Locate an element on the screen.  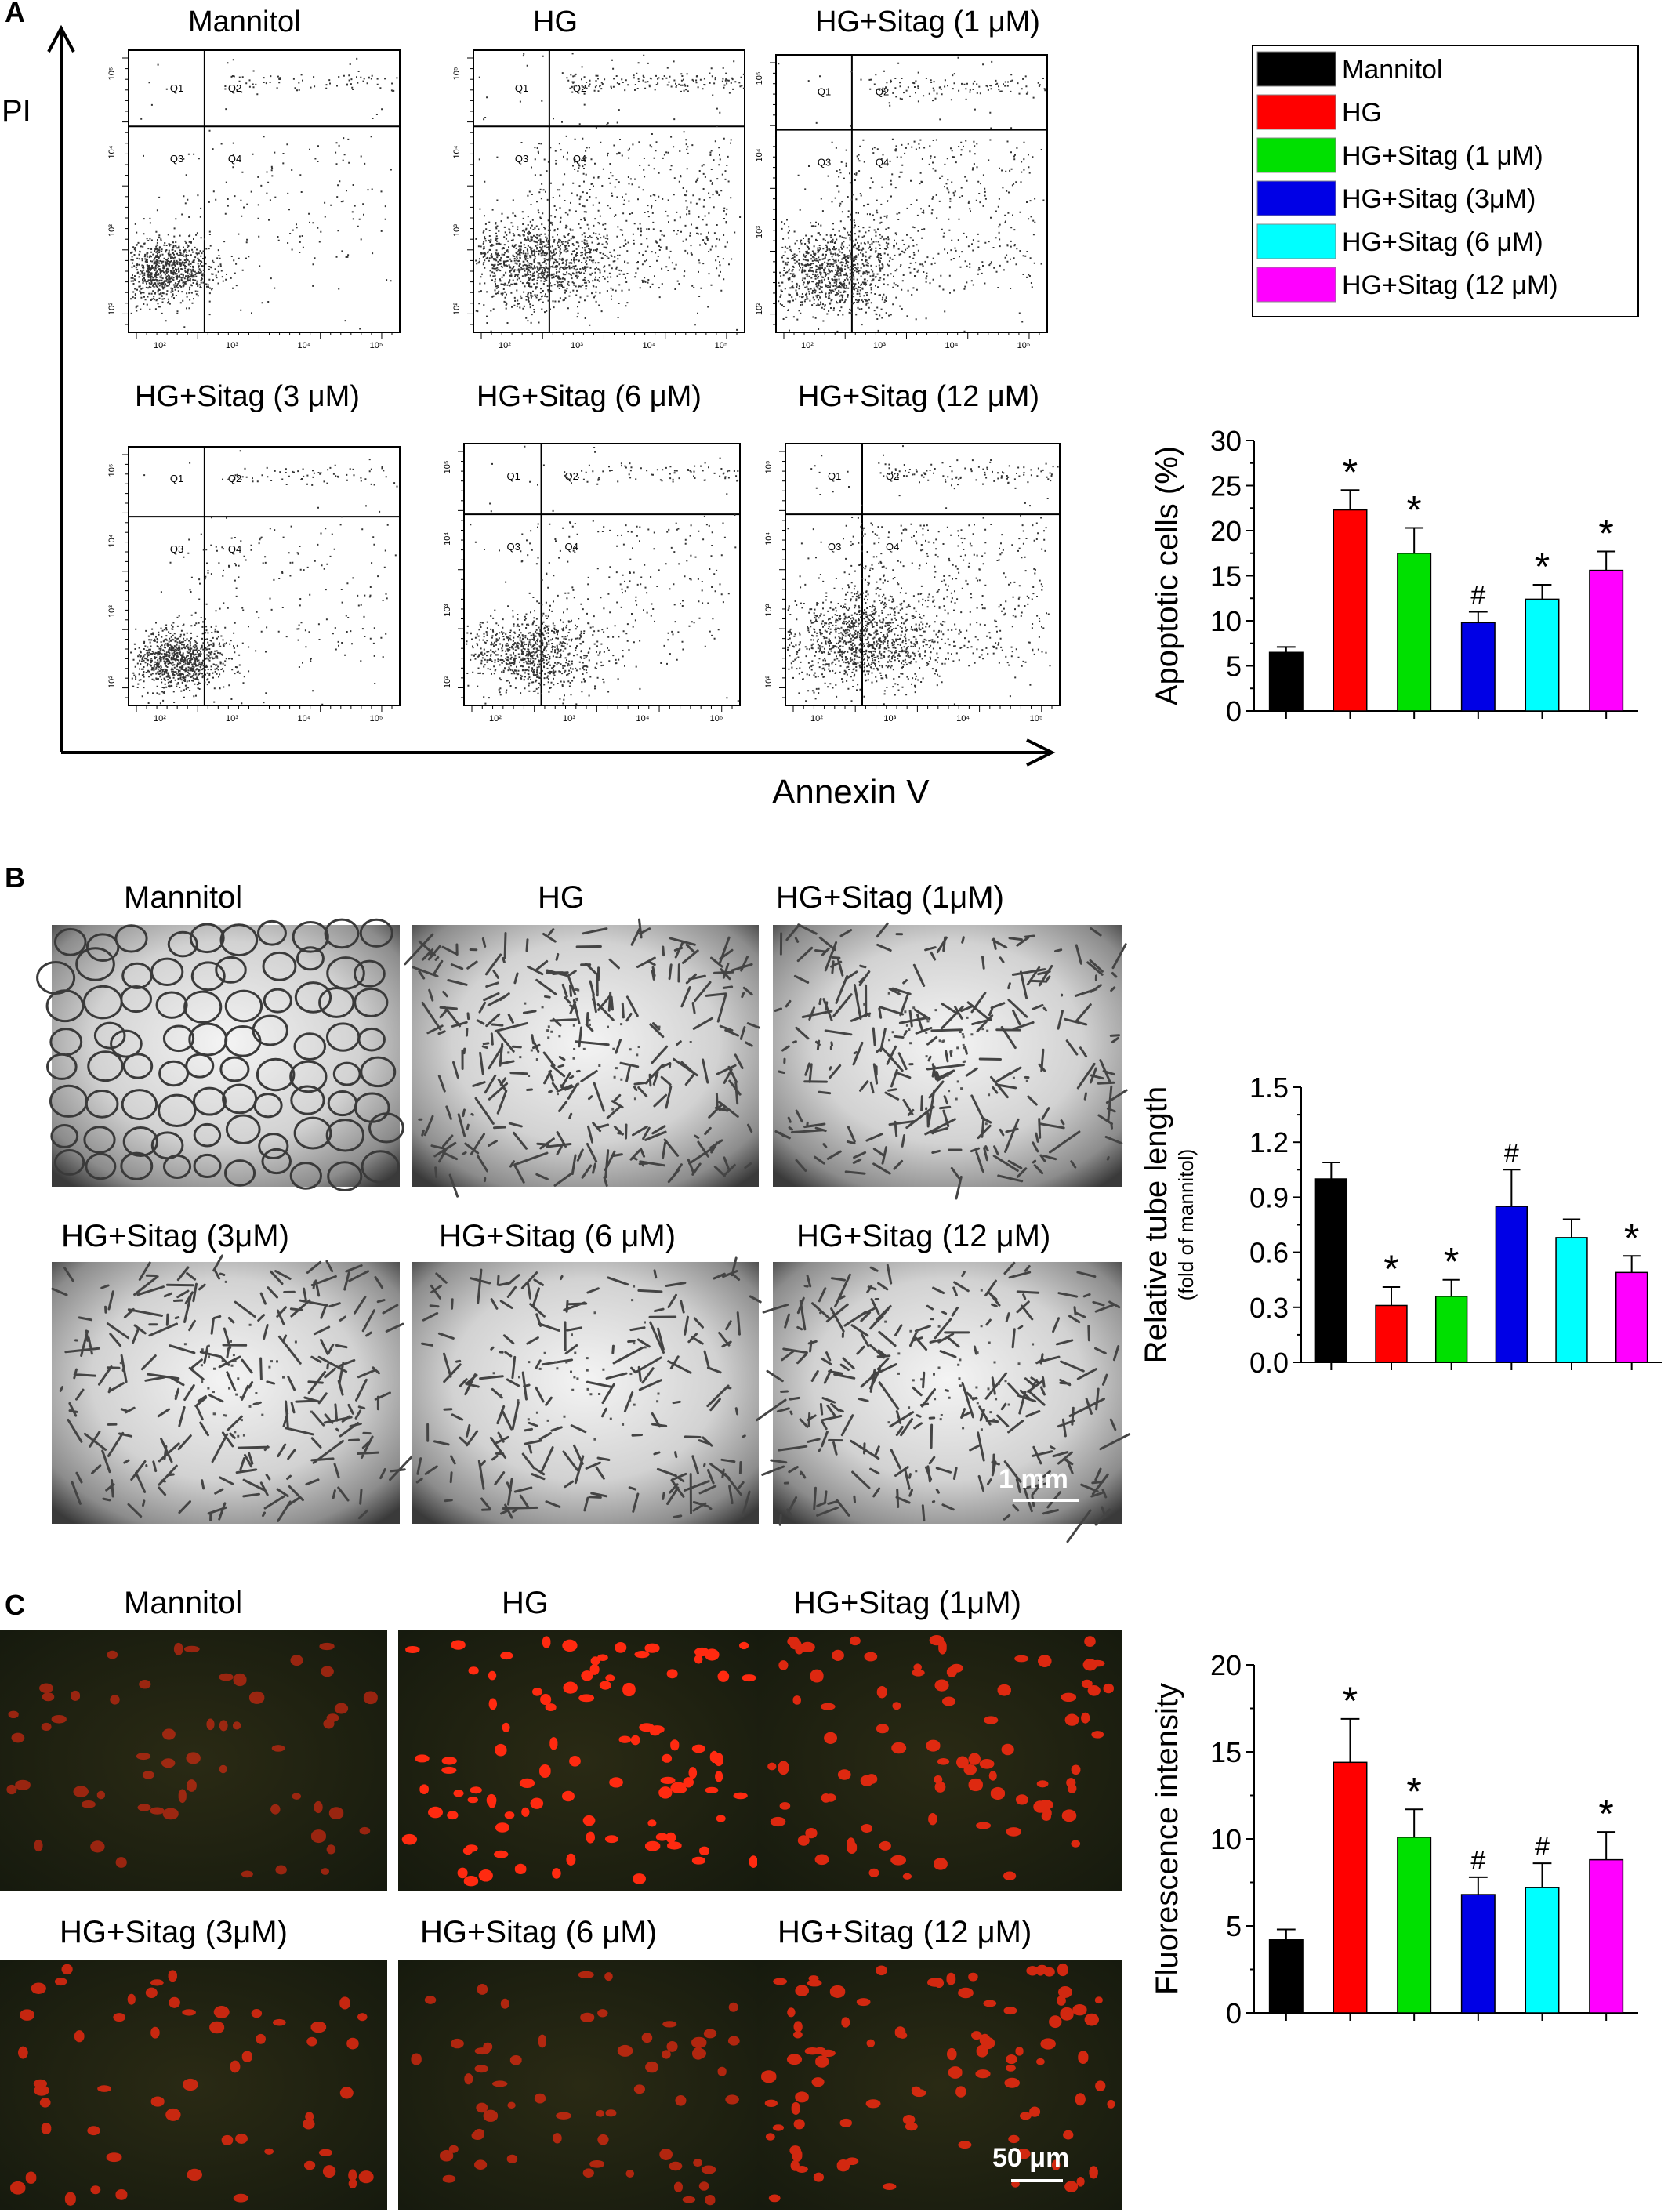
cell-clusters is located at coordinates (588, 1387).